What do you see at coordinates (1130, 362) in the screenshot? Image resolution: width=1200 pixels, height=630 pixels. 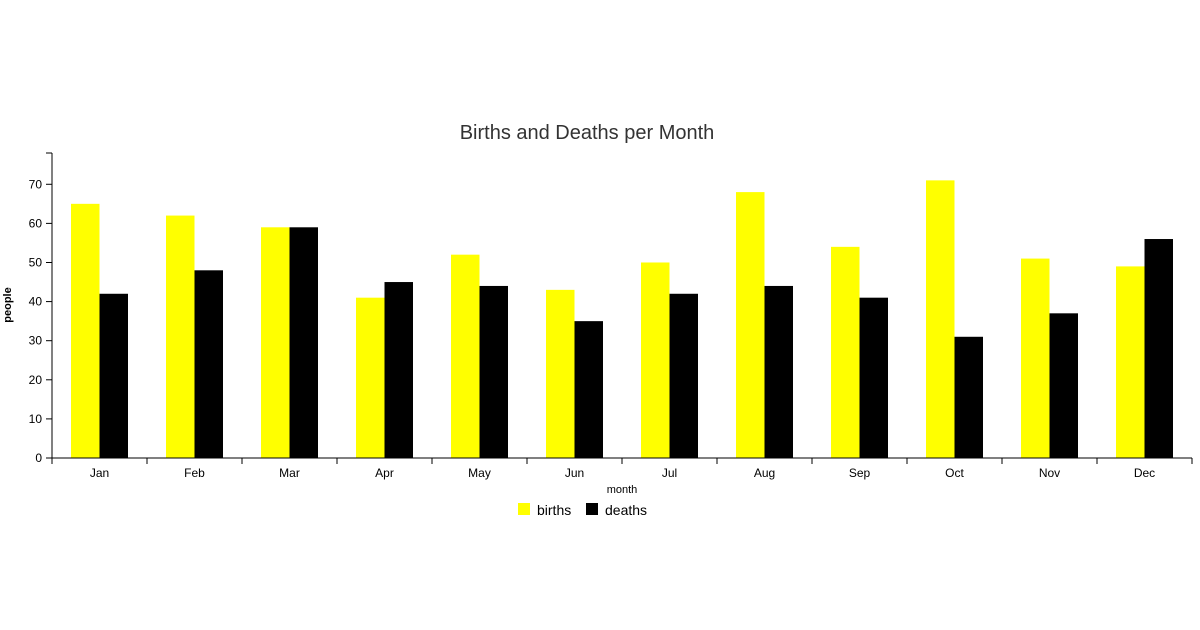 I see `bar-births-dec` at bounding box center [1130, 362].